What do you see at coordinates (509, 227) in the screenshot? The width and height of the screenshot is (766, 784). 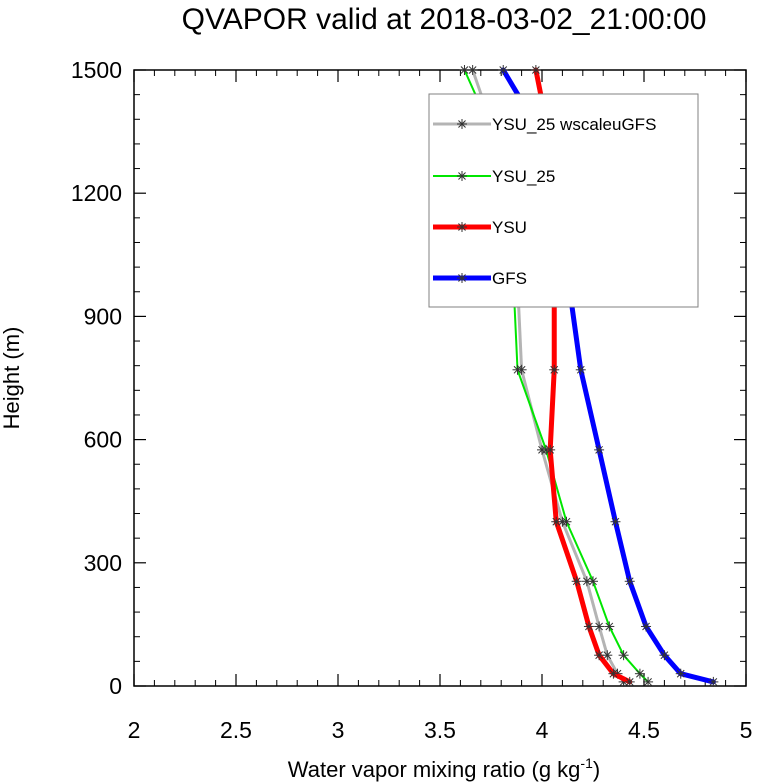 I see `legend-label: YSU` at bounding box center [509, 227].